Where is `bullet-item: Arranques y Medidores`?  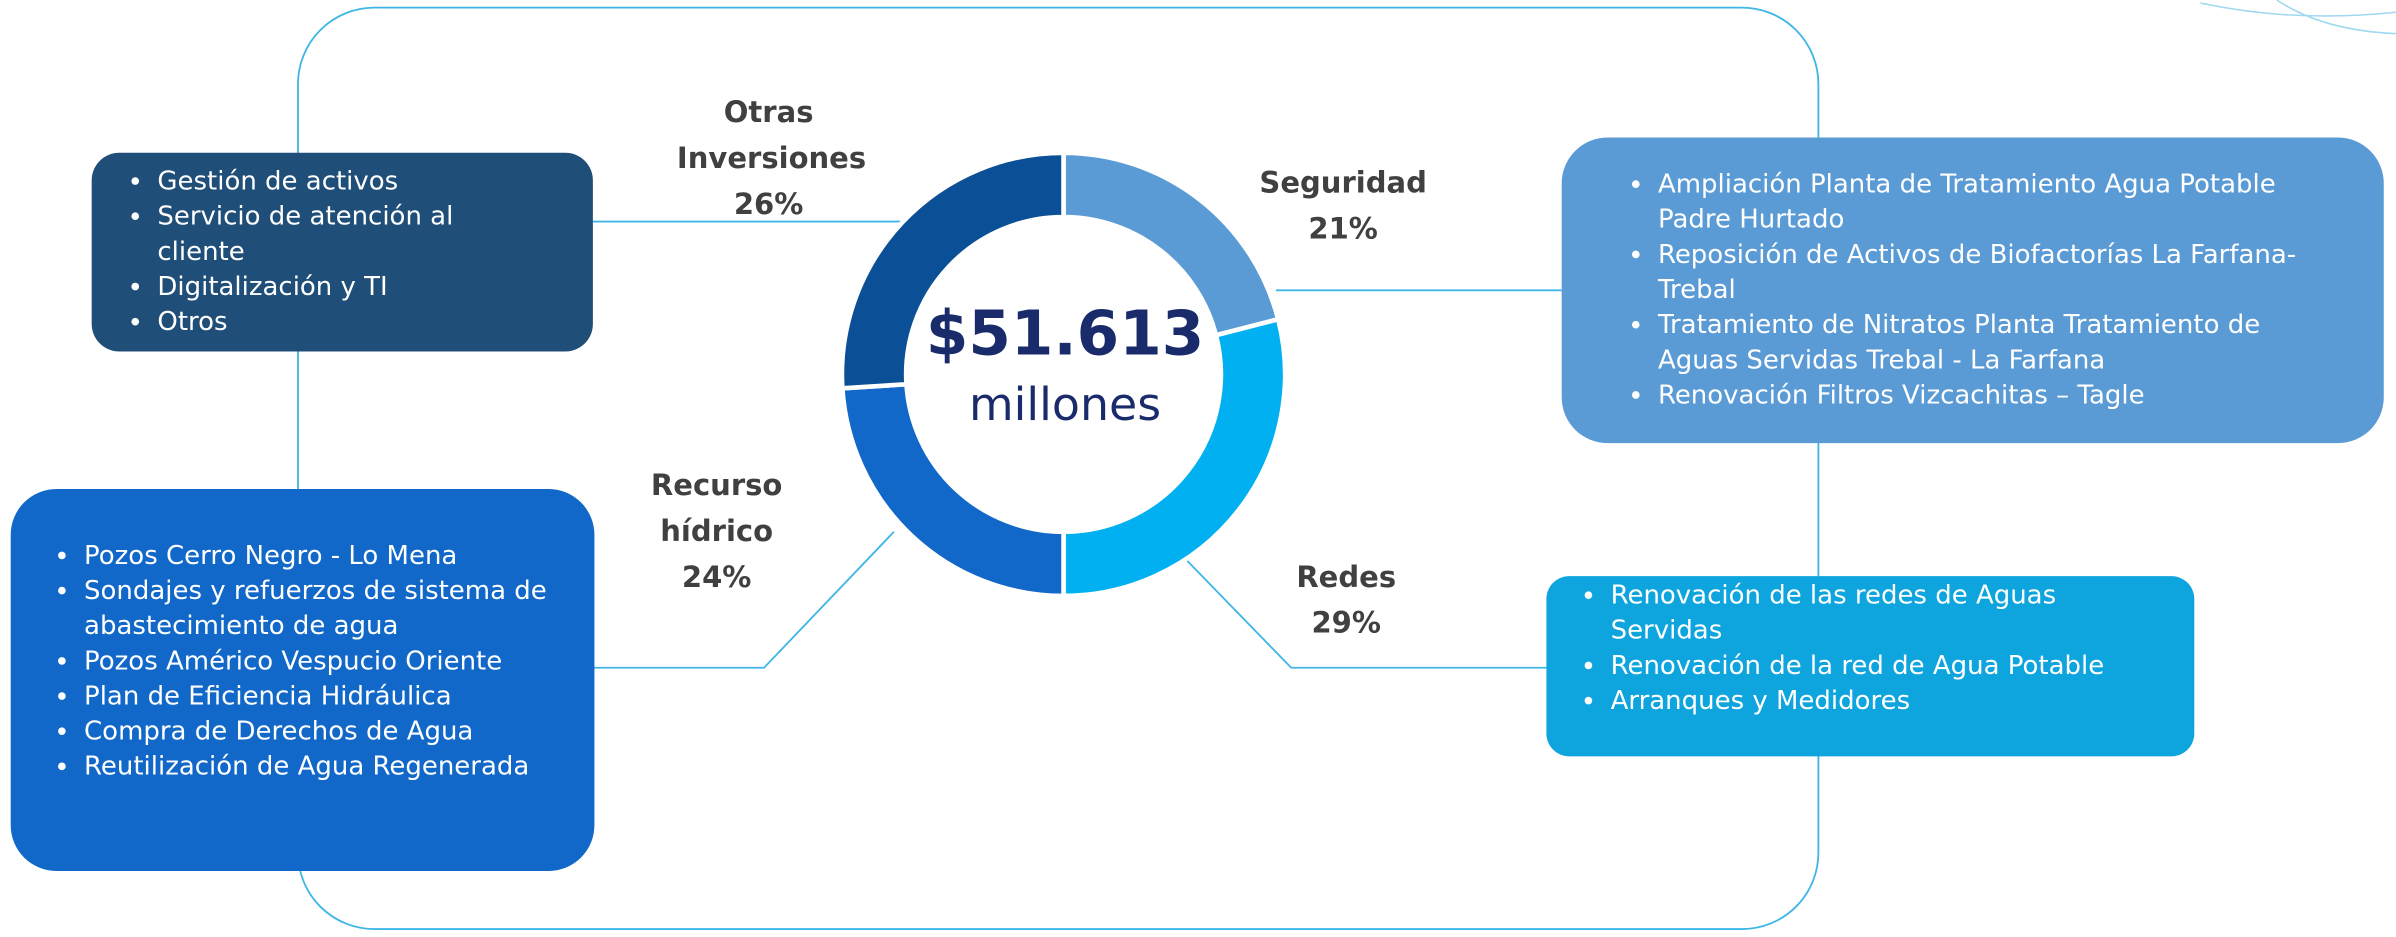
bullet-item: Arranques y Medidores is located at coordinates (1872, 702).